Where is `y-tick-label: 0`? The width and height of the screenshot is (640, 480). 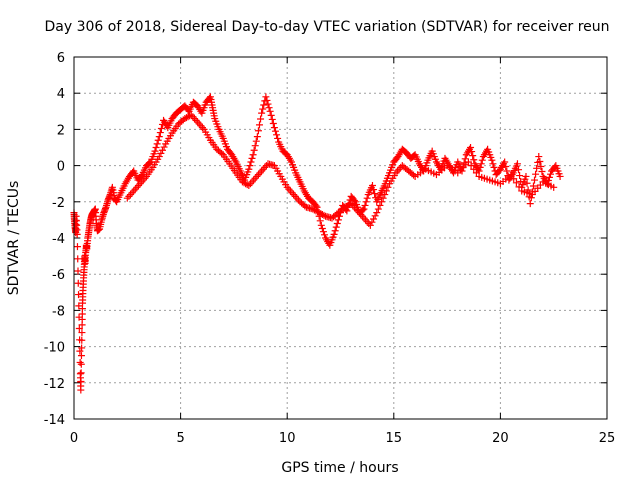 y-tick-label: 0 is located at coordinates (61, 167).